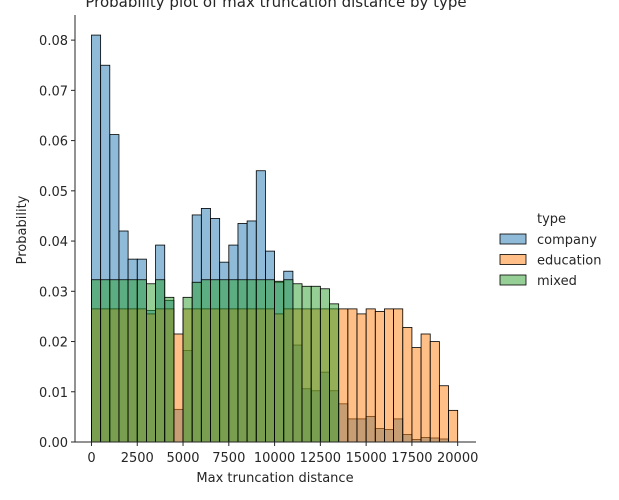 This screenshot has height=500, width=619. What do you see at coordinates (569, 261) in the screenshot?
I see `legend-label-education: education` at bounding box center [569, 261].